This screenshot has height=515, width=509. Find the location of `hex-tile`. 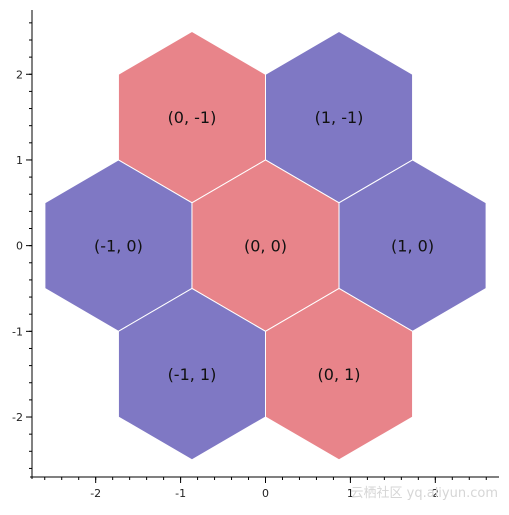

hex-tile is located at coordinates (339, 374).